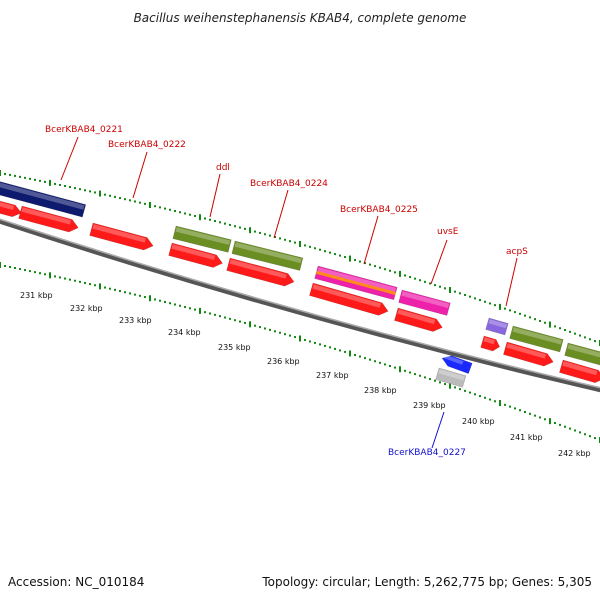 The image size is (600, 600). I want to click on gene-label: acpS, so click(517, 252).